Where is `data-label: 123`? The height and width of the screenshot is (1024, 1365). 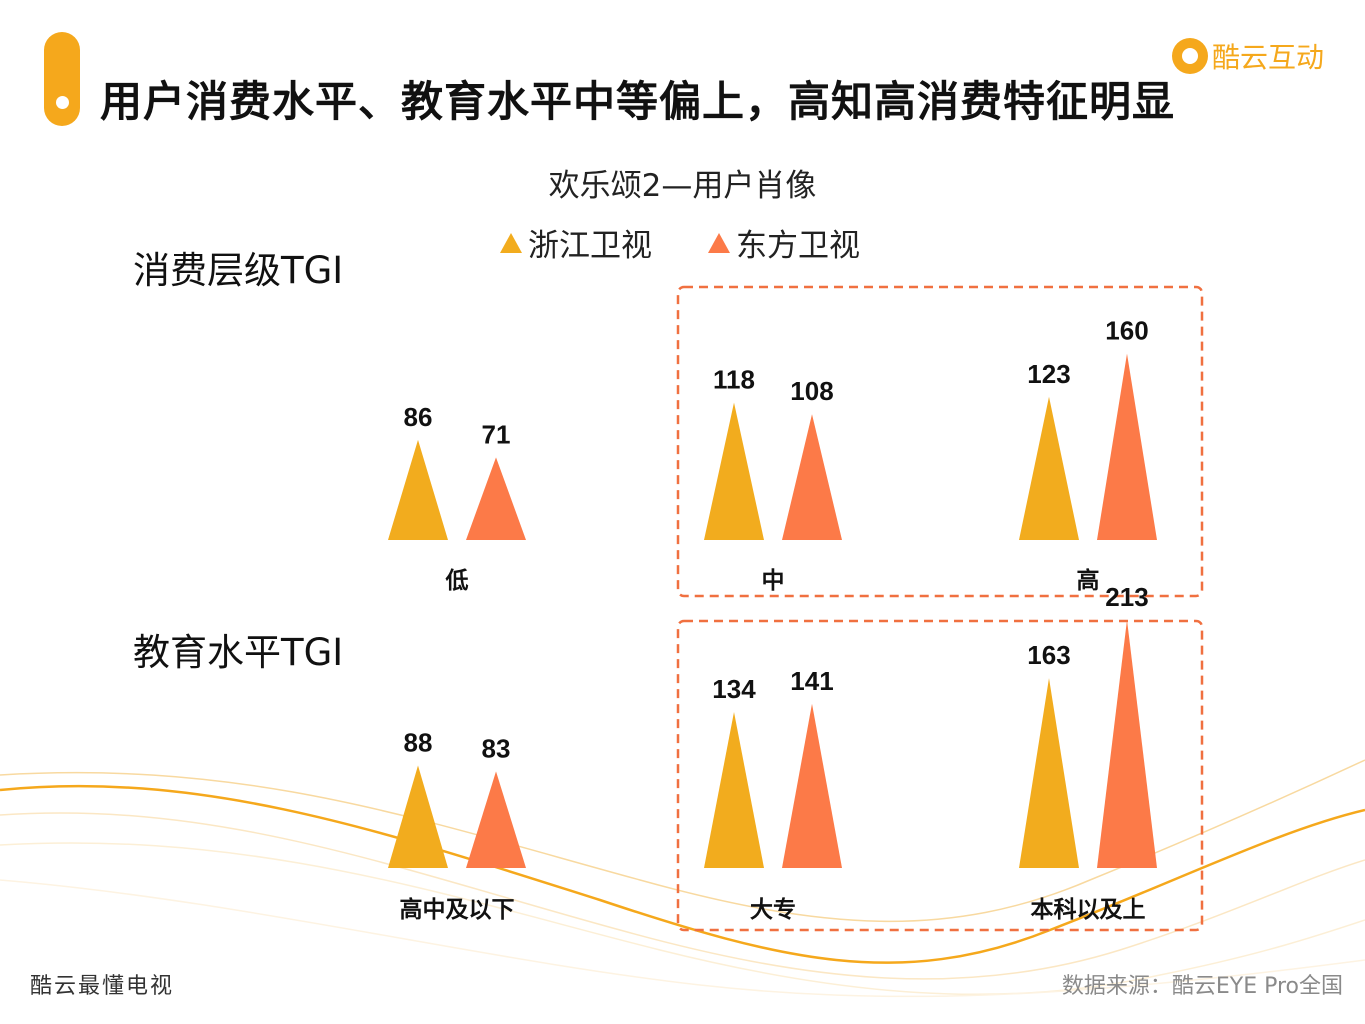 data-label: 123 is located at coordinates (1048, 374).